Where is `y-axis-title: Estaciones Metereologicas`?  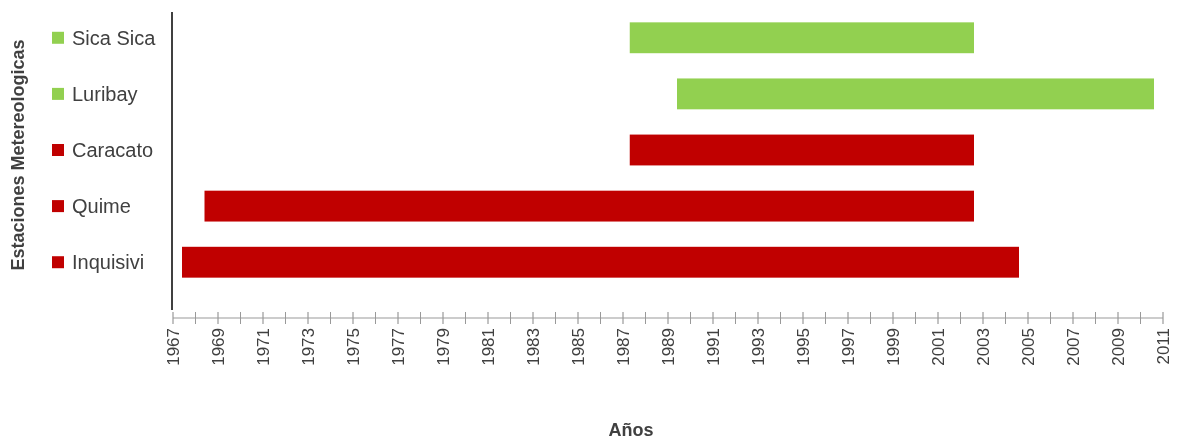
y-axis-title: Estaciones Metereologicas is located at coordinates (18, 155).